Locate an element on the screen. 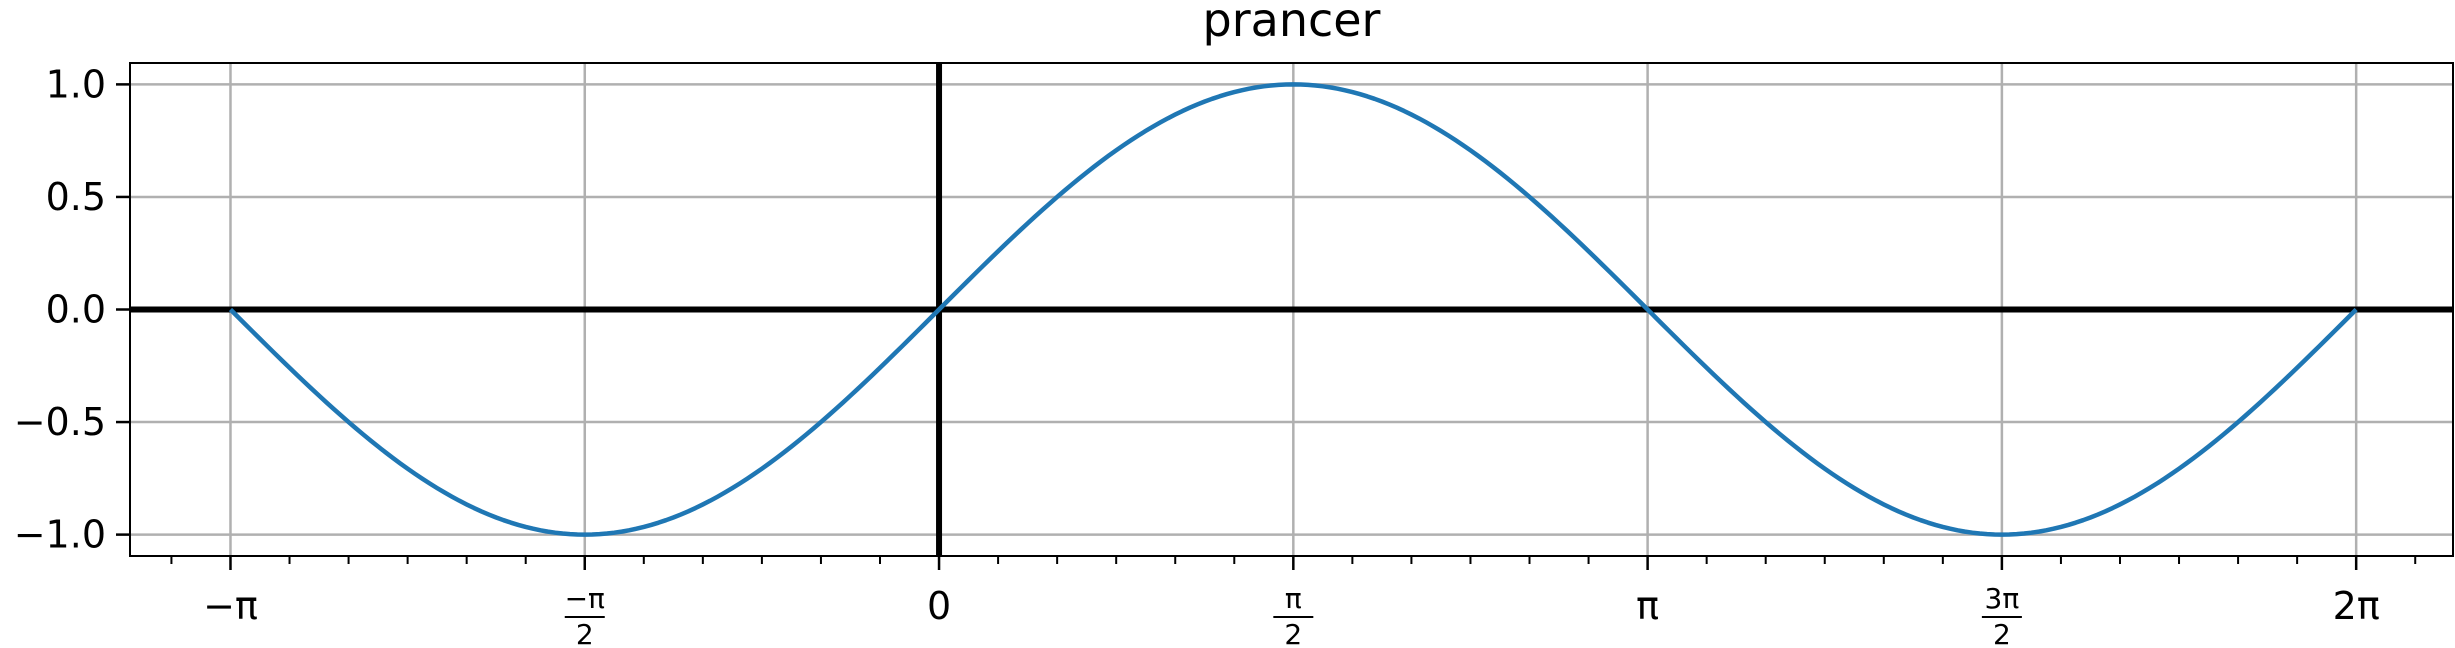  x-tick-numerator: −π is located at coordinates (585, 598).